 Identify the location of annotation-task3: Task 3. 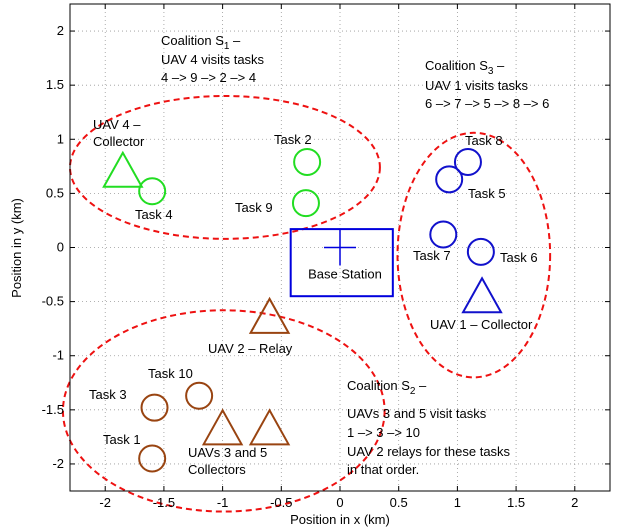
(108, 394).